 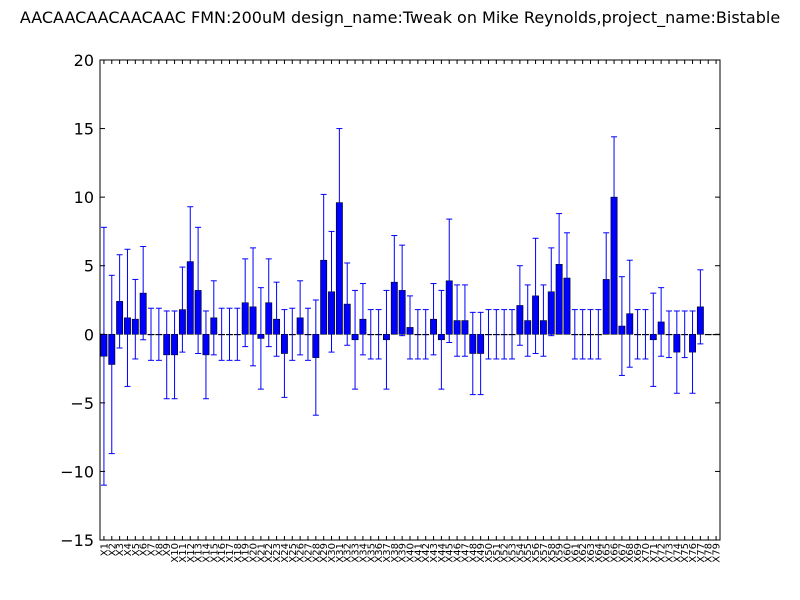 I want to click on x-tick-label-X68: X68, so click(x=630, y=553).